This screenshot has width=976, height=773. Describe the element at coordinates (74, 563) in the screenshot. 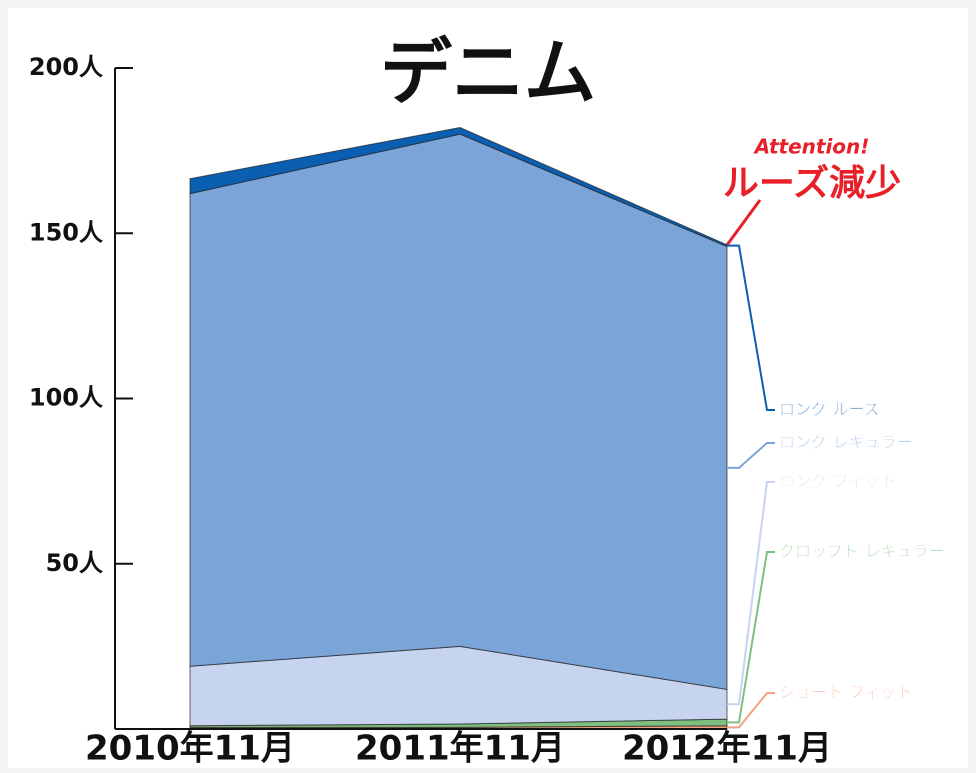

I see `y-tick-label: 50人` at that location.